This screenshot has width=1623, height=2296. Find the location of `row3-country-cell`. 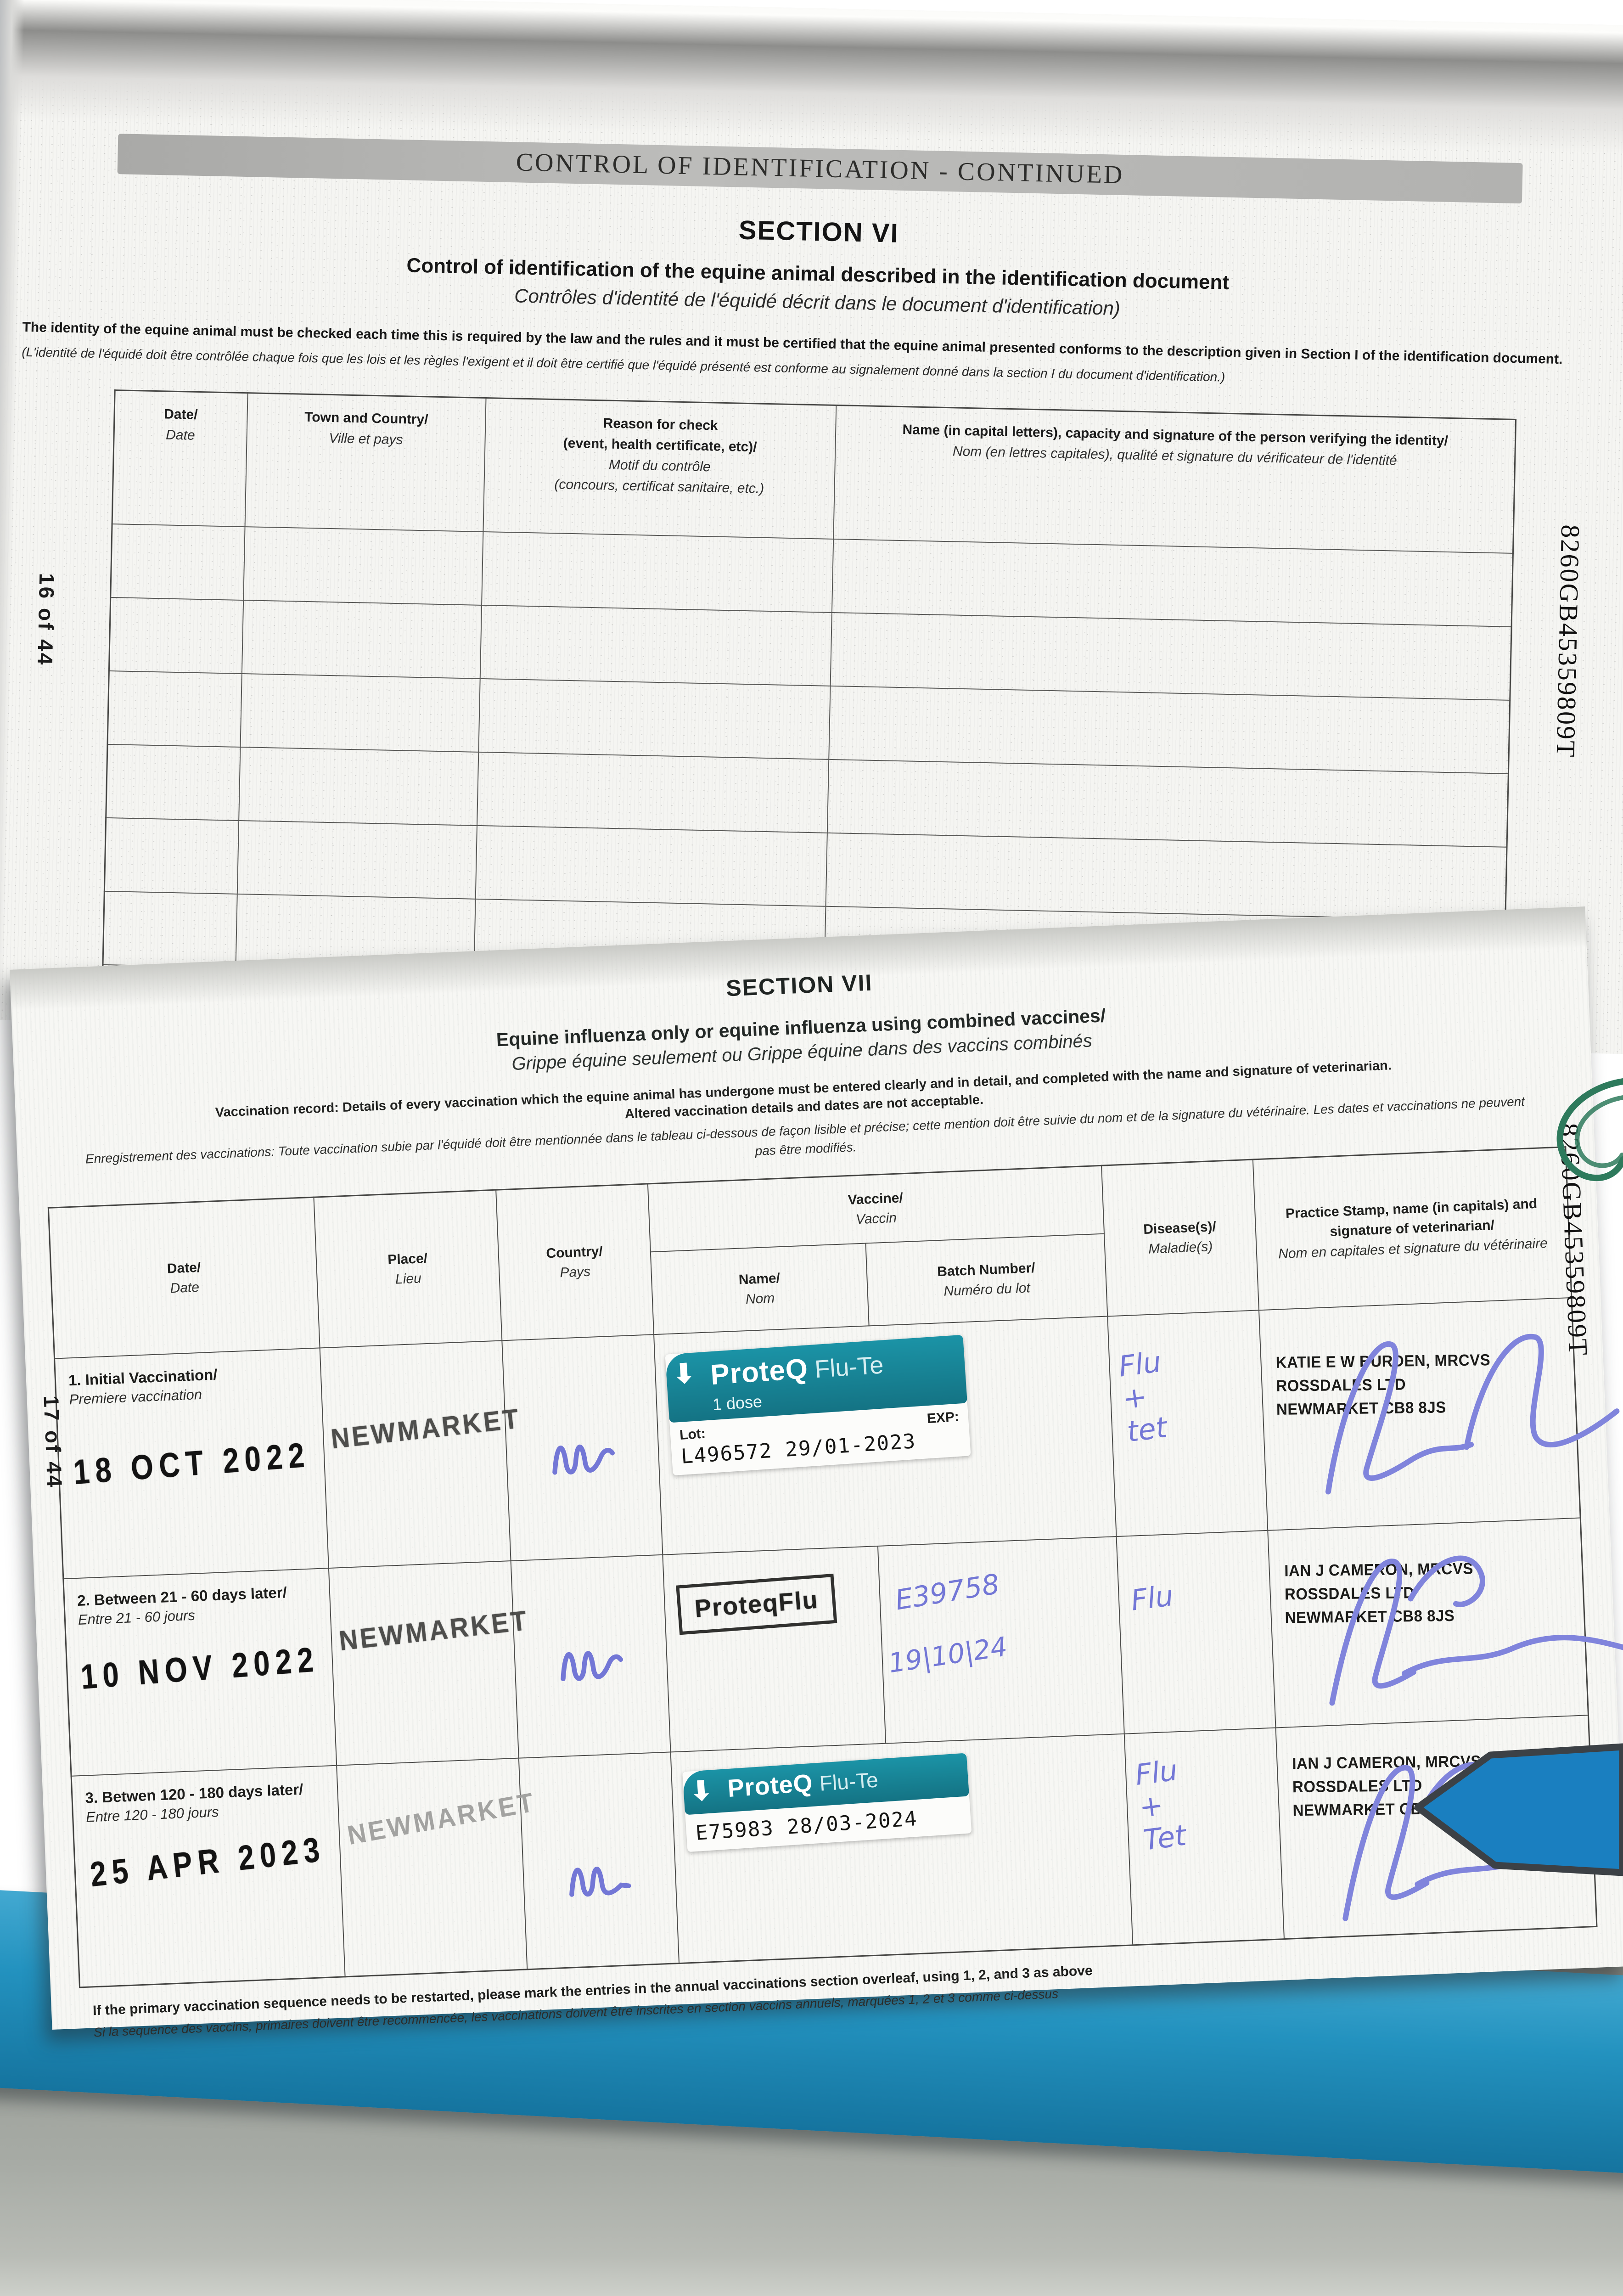

row3-country-cell is located at coordinates (598, 1861).